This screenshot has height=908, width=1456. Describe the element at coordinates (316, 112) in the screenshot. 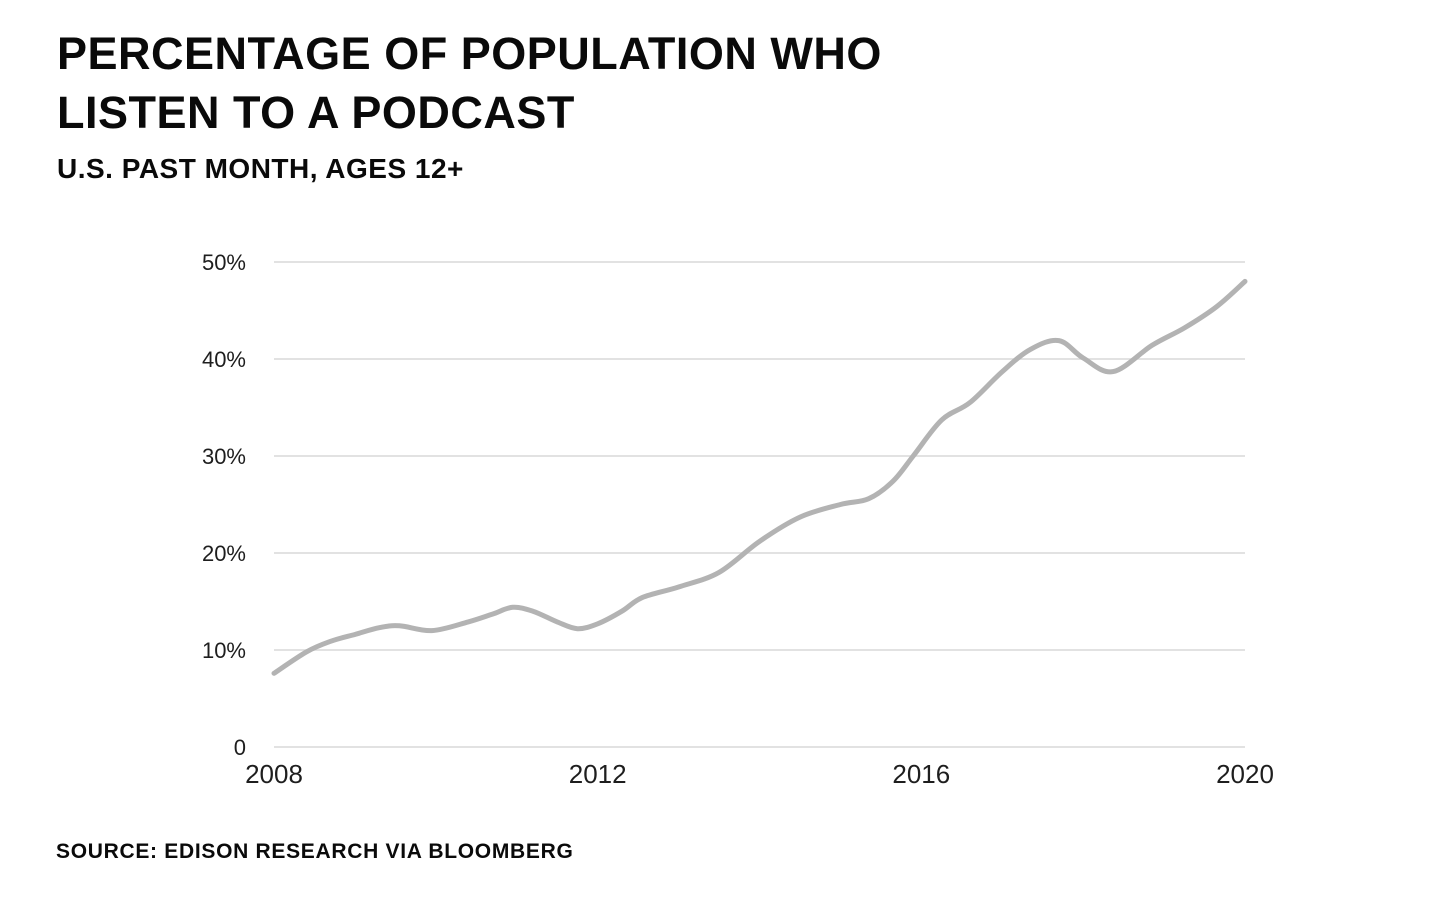

I see `chart-title-line2: LISTEN TO A PODCAST` at that location.